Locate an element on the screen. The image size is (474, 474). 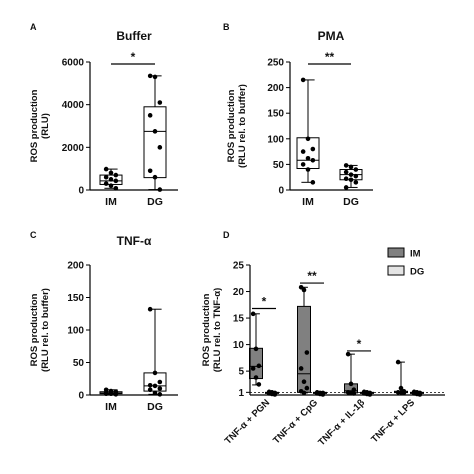
x-category-label: TNF-α + CpG is located at coordinates (295, 421).